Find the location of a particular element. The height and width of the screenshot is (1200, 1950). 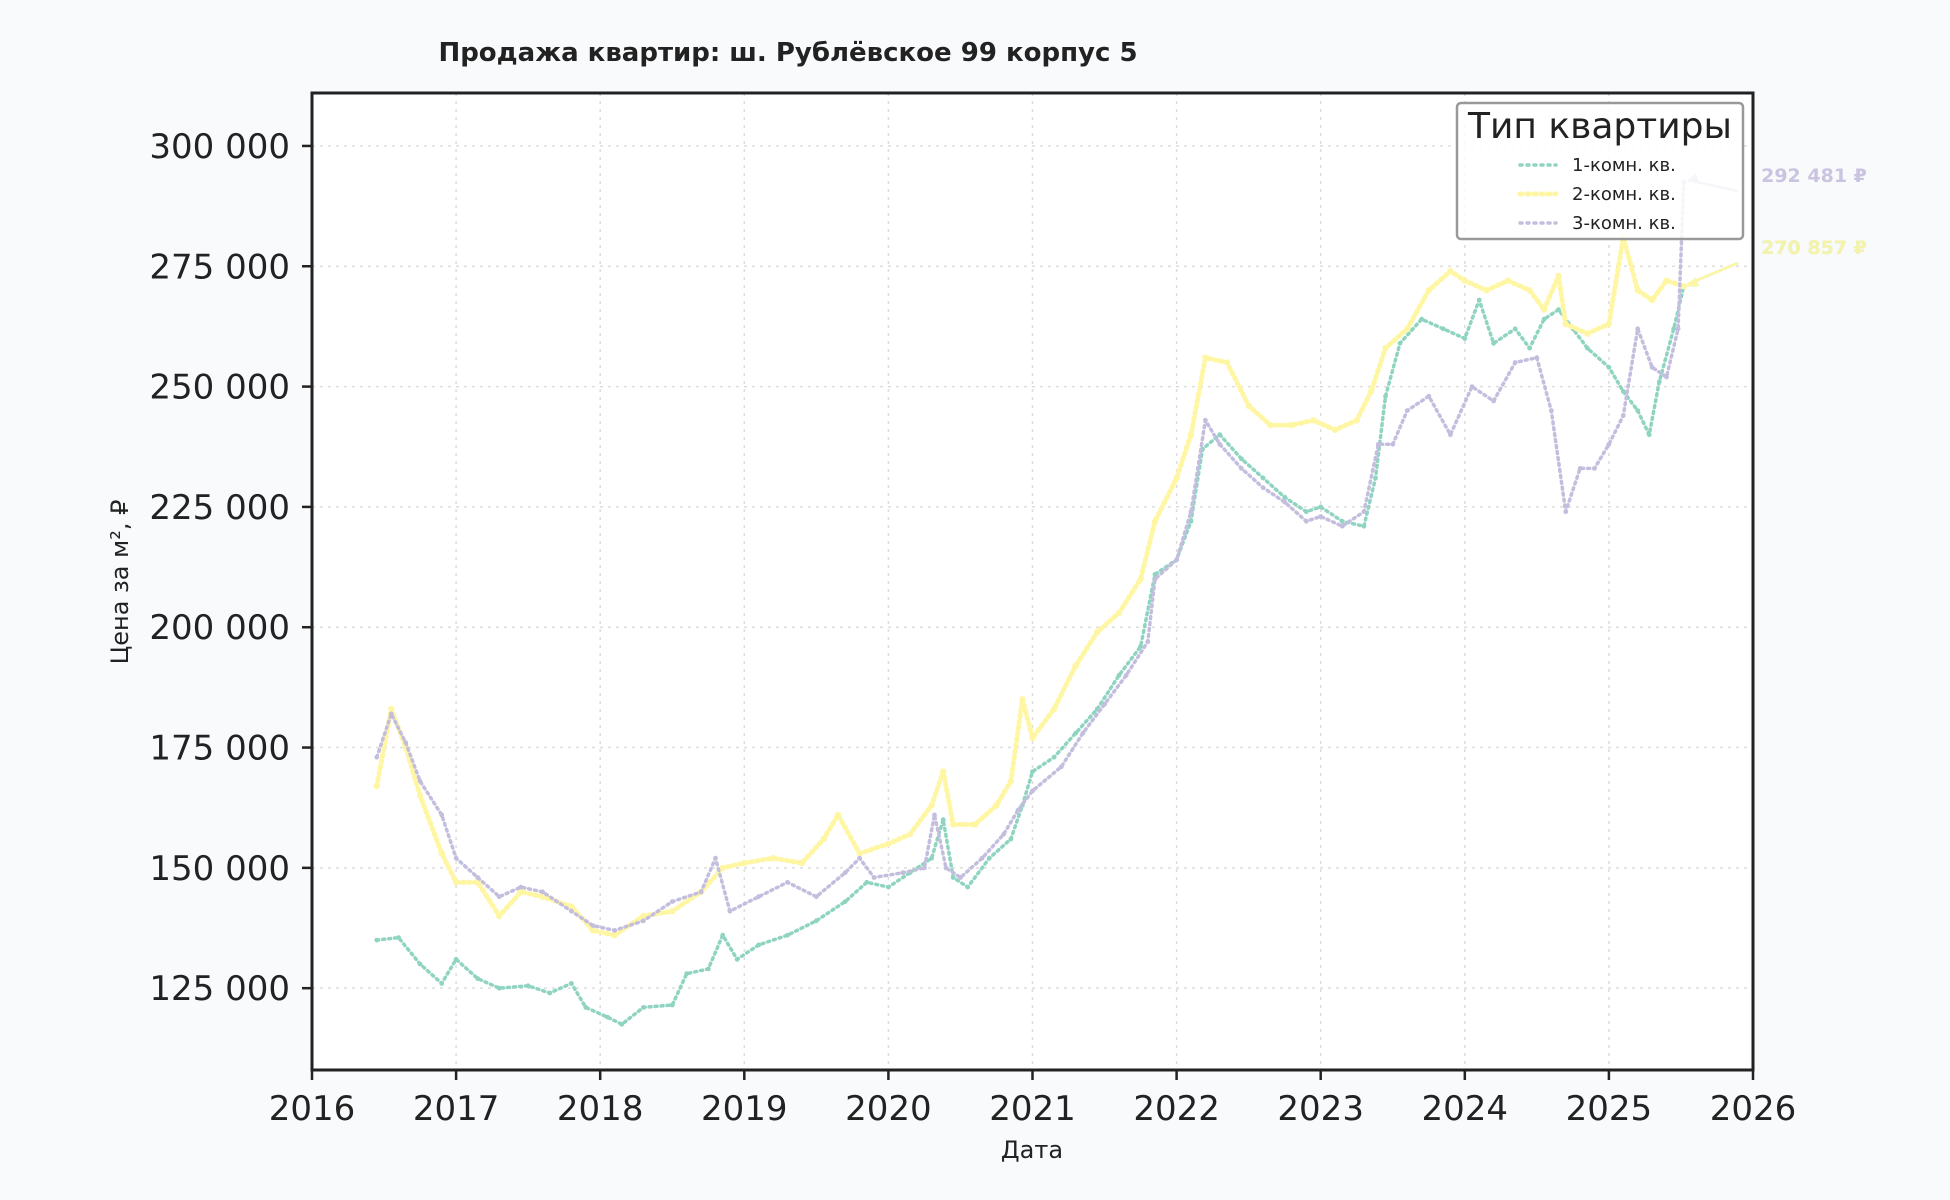

y-tick-label: 225 000 is located at coordinates (219, 508).